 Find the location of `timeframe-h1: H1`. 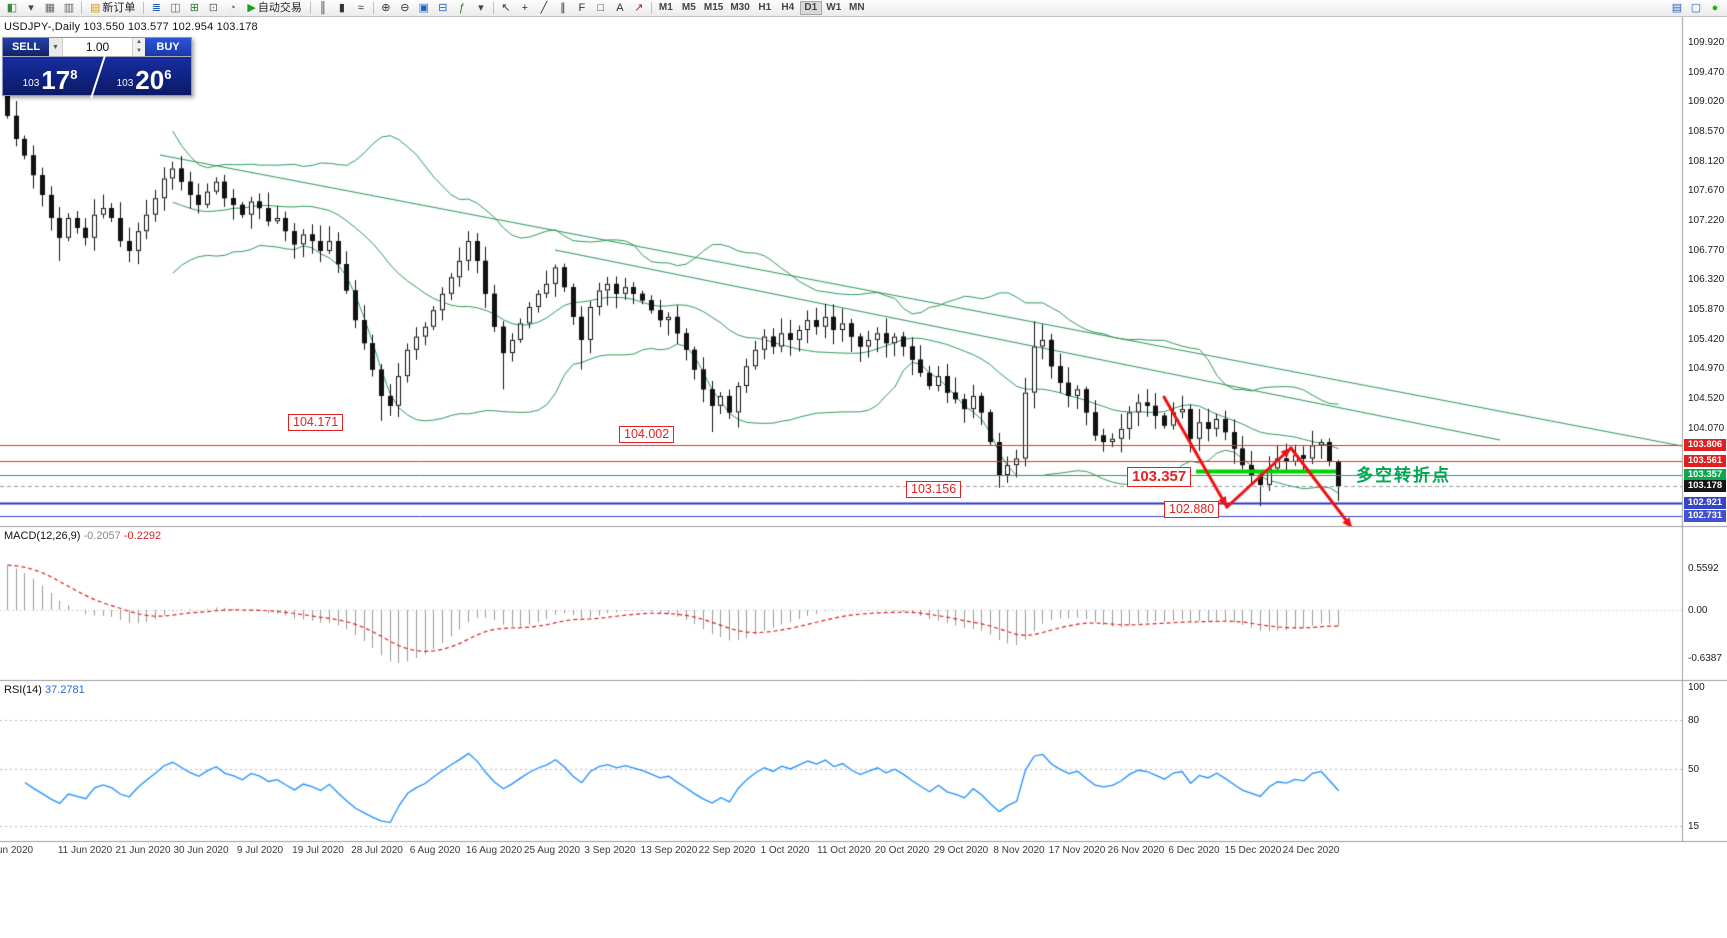

timeframe-h1: H1 is located at coordinates (765, 8).